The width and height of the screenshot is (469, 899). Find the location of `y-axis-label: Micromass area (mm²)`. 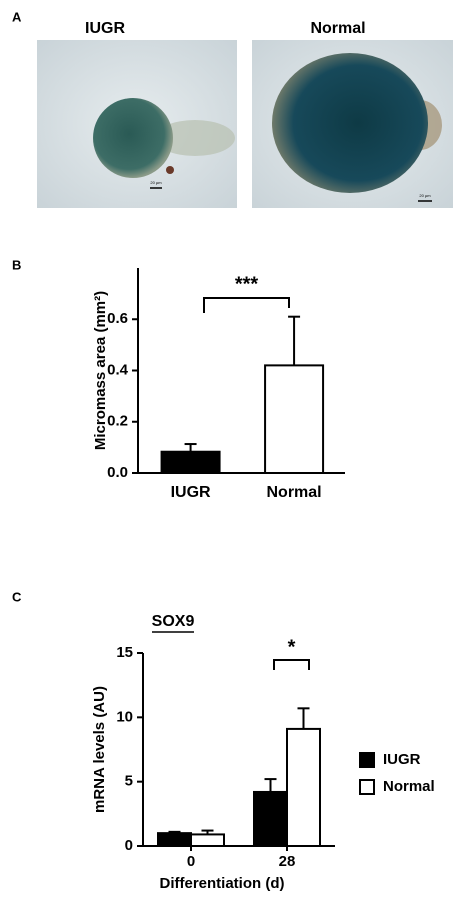

y-axis-label: Micromass area (mm²) is located at coordinates (100, 370).